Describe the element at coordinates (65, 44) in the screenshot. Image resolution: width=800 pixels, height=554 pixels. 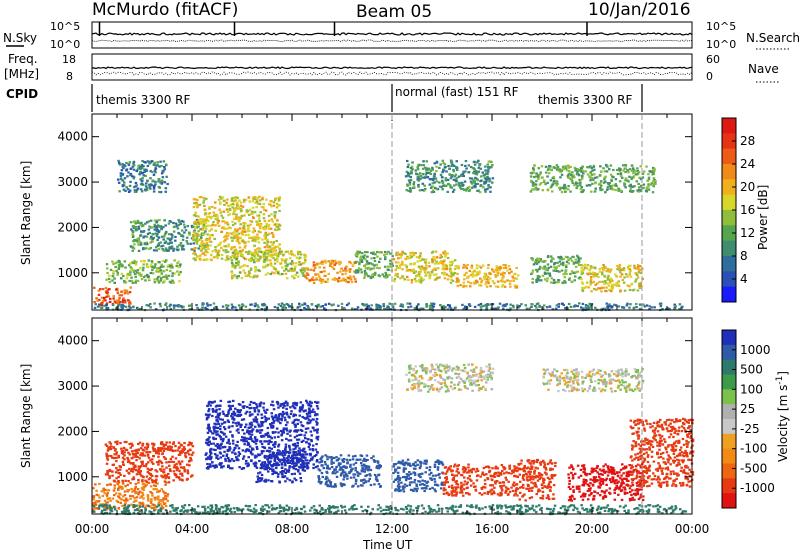
I see `nsky-tick-bottom: 10^0` at that location.